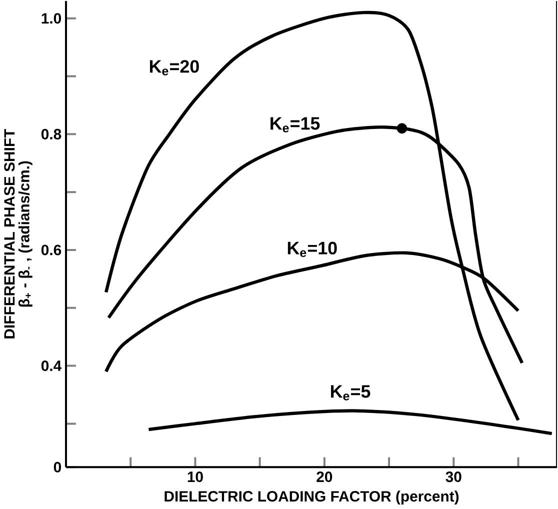 The image size is (558, 509). What do you see at coordinates (51, 134) in the screenshot?
I see `y-tick-label: 0.8` at bounding box center [51, 134].